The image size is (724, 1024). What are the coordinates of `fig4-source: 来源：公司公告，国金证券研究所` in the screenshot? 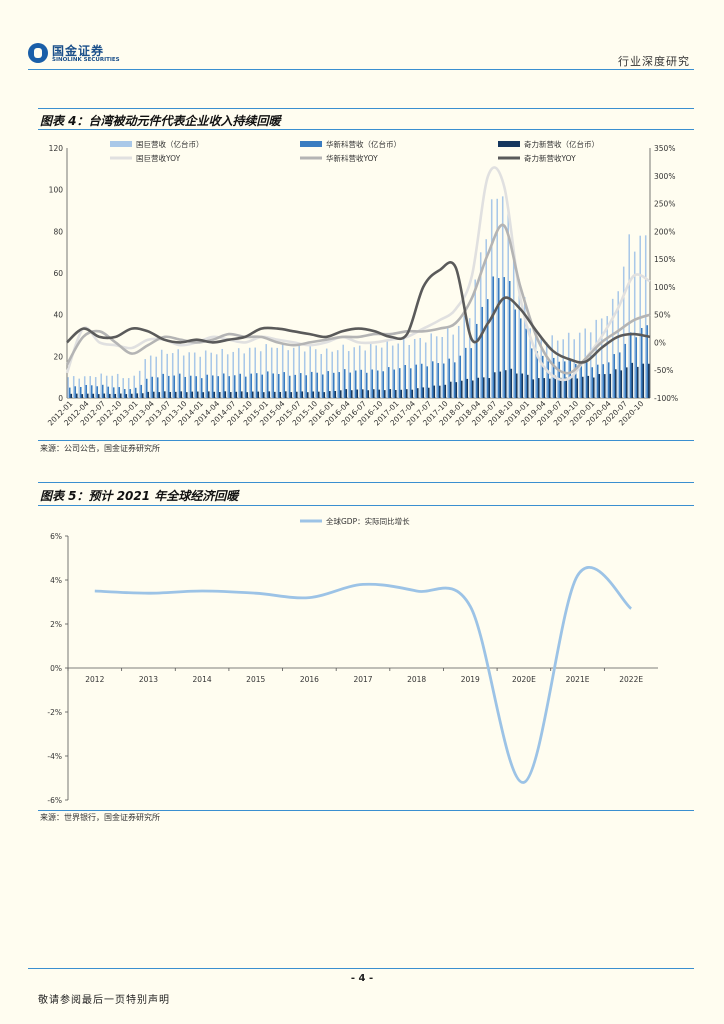 It's located at (100, 448).